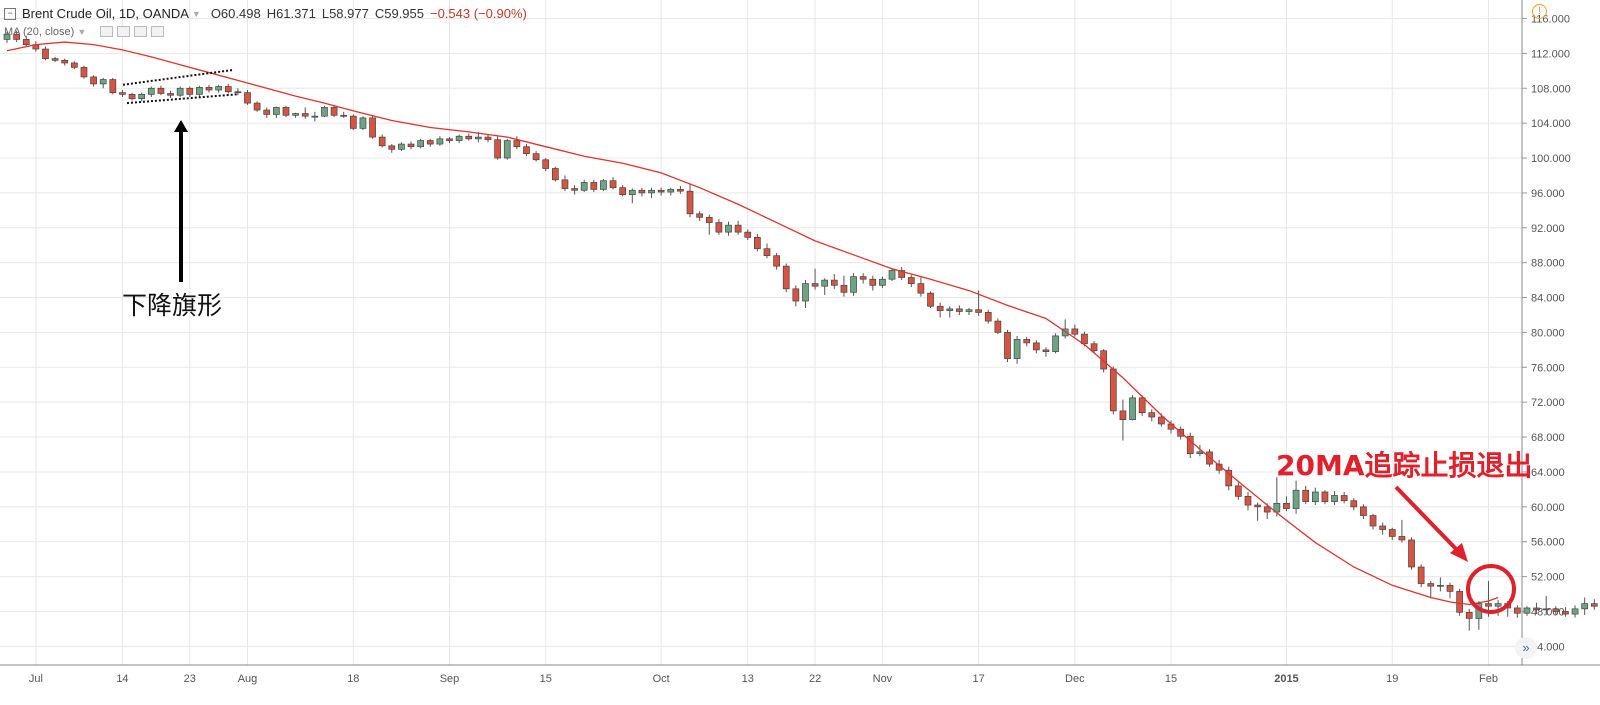 Image resolution: width=1600 pixels, height=705 pixels. I want to click on indicator-chevron-icon: ▼, so click(82, 31).